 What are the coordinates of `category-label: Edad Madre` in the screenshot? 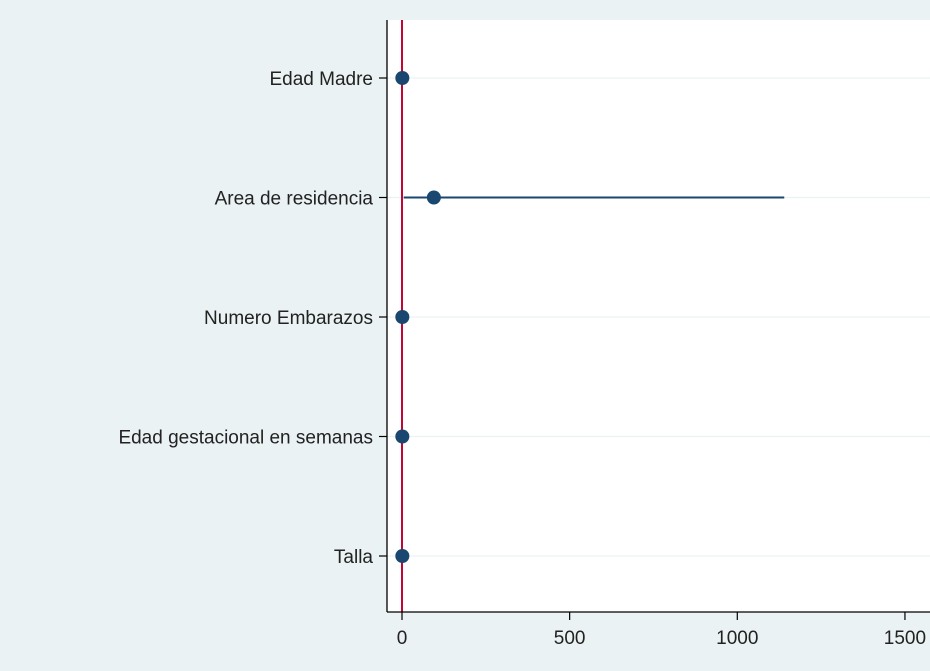 It's located at (321, 79).